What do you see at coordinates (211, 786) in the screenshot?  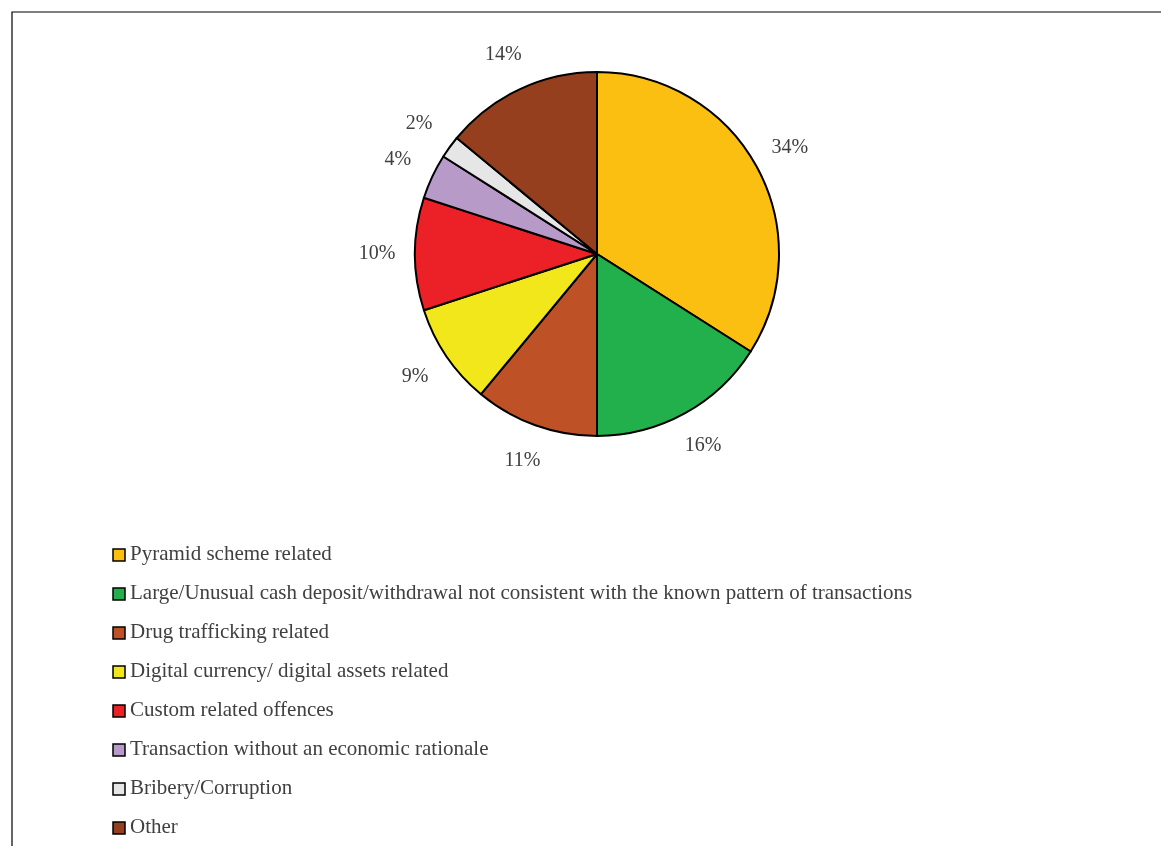 I see `legend-label: Bribery/Corruption` at bounding box center [211, 786].